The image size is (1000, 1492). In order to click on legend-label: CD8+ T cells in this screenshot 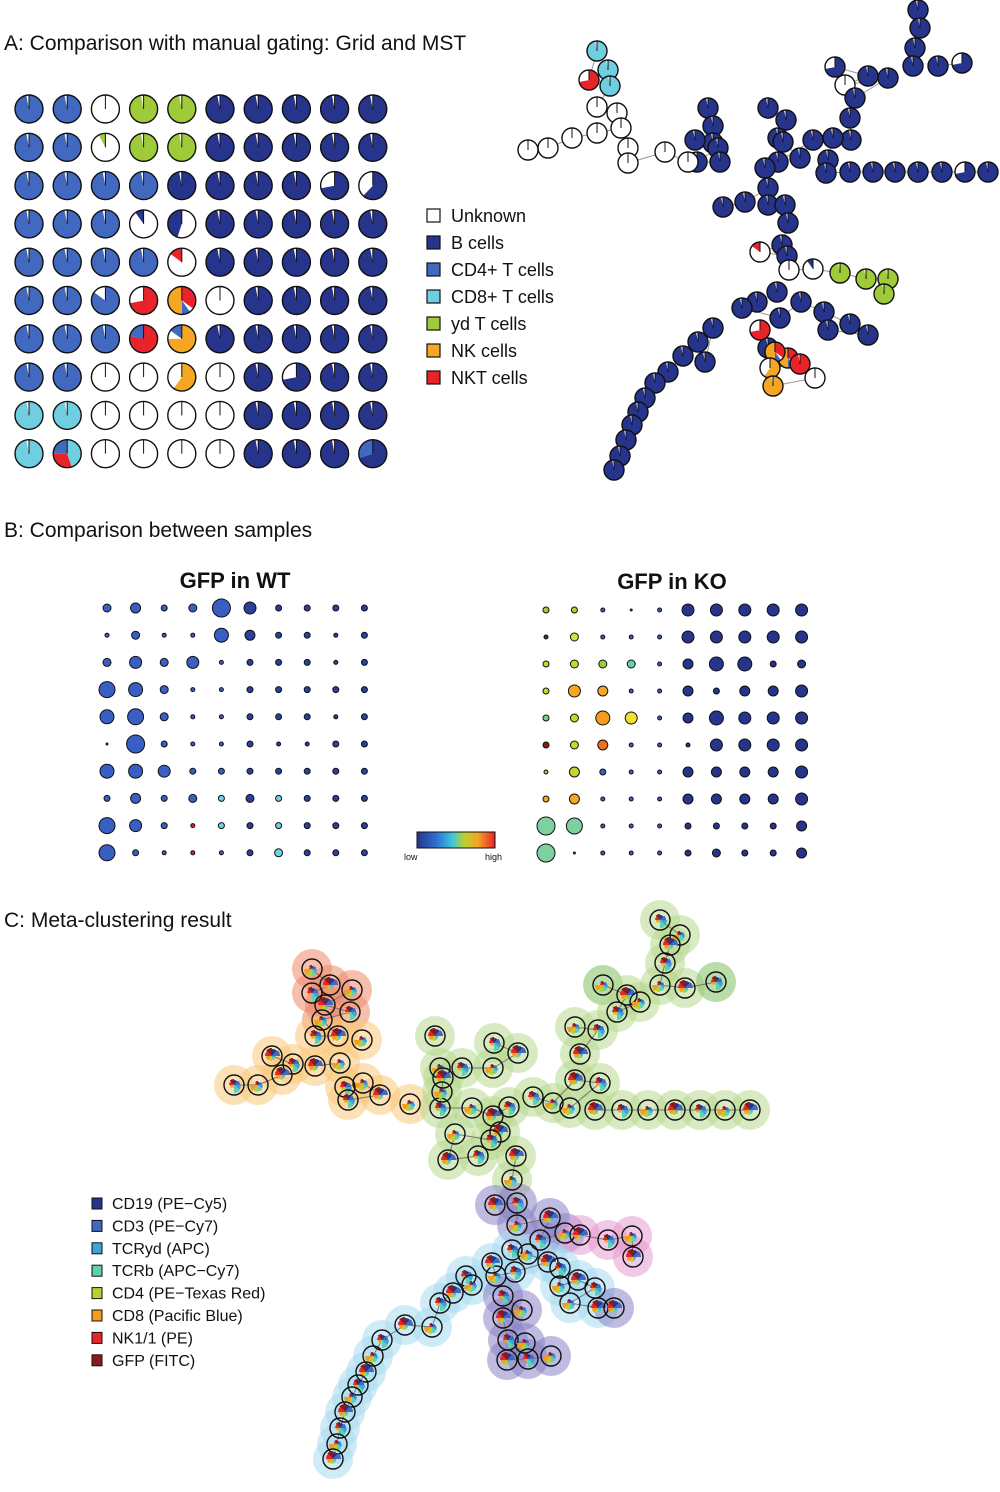, I will do `click(502, 297)`.